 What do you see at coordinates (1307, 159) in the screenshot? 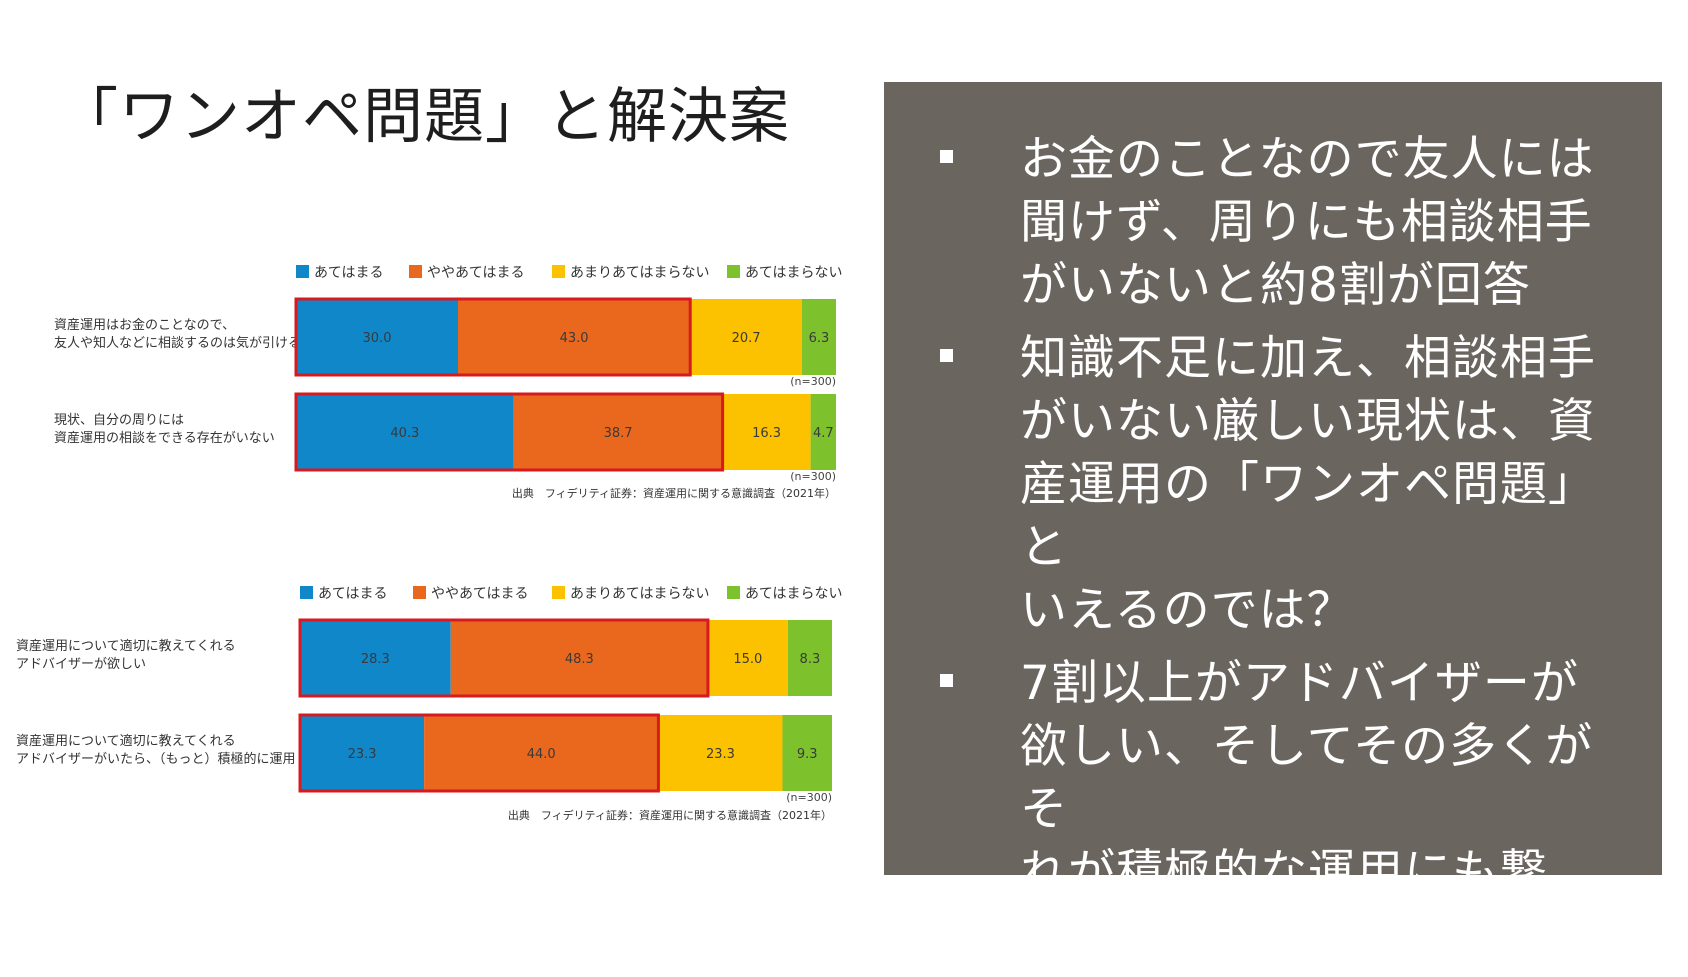
I see `bullet-line: お金のことなので友人には` at bounding box center [1307, 159].